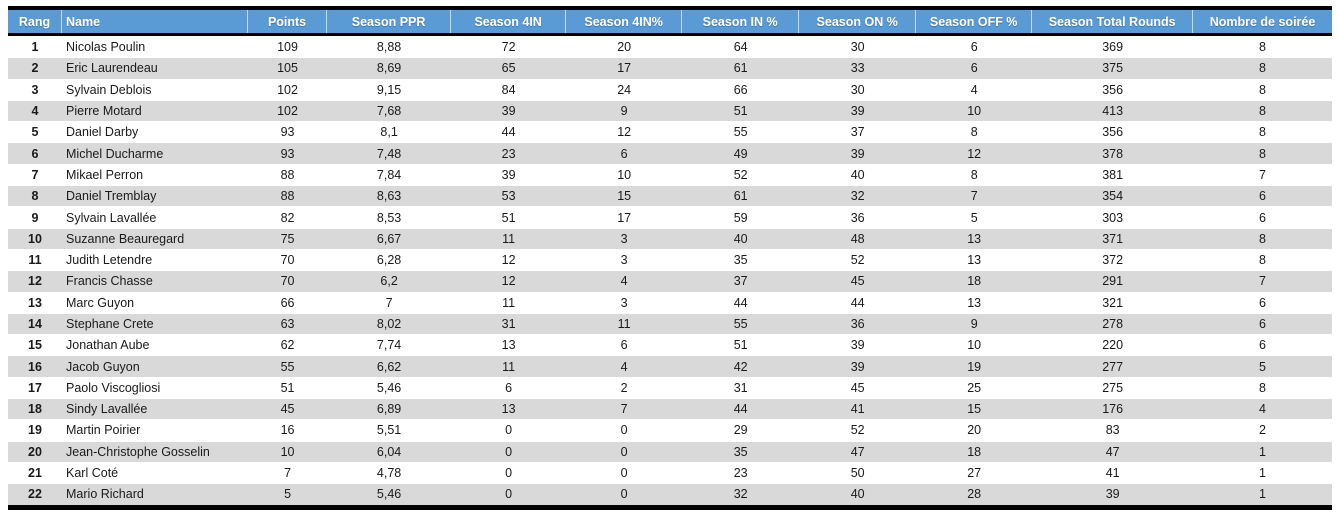 The image size is (1337, 514). What do you see at coordinates (857, 345) in the screenshot?
I see `cell-season_on_pct: 39` at bounding box center [857, 345].